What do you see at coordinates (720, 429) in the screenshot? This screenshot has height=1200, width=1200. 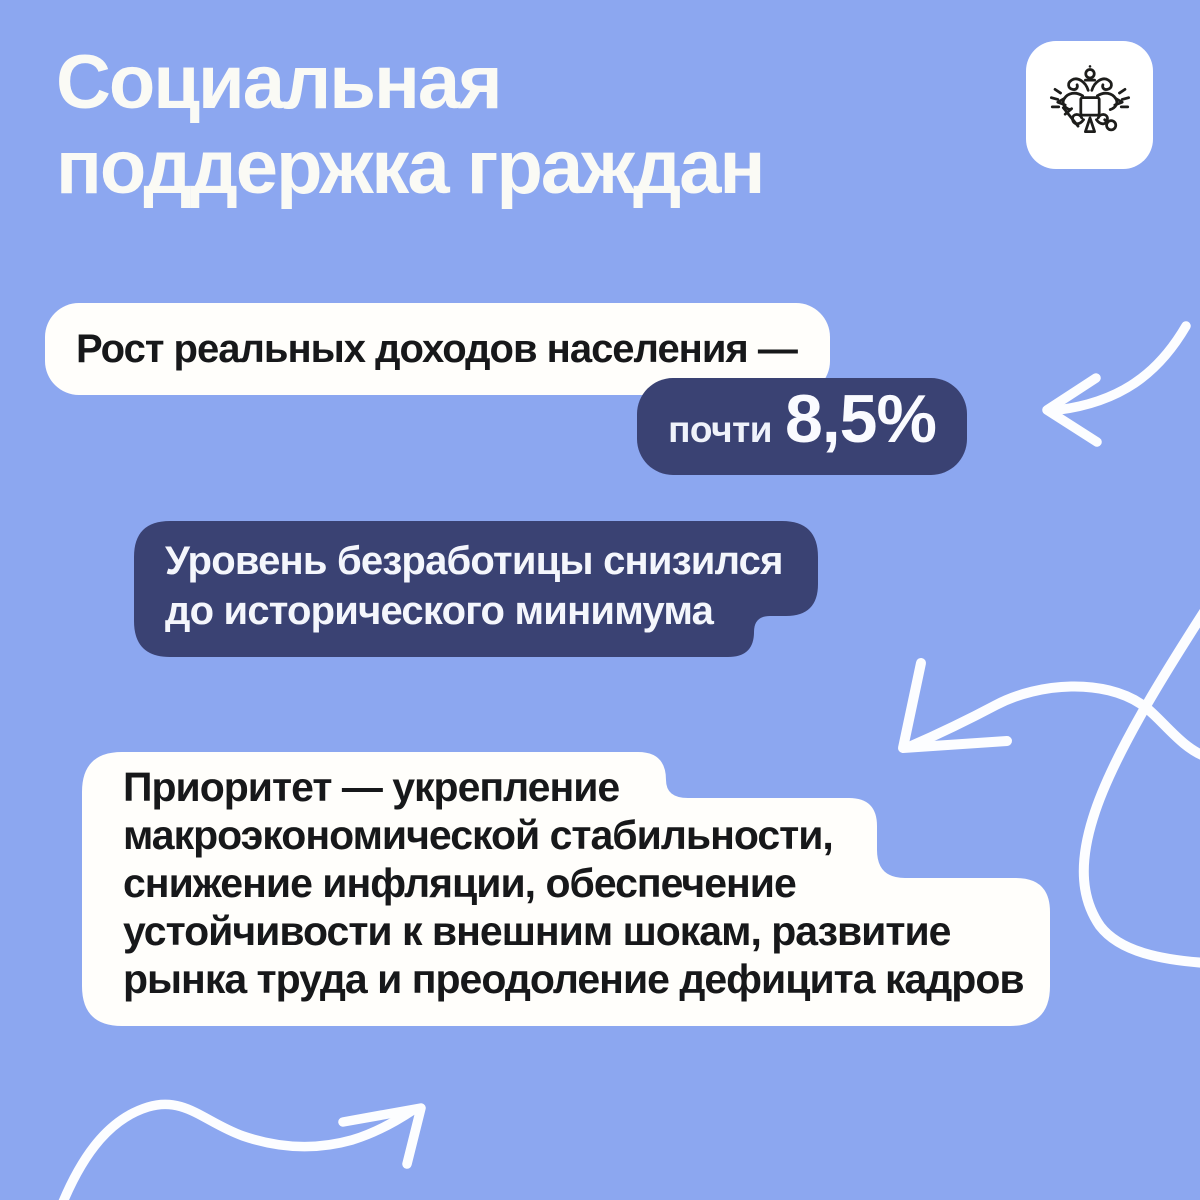 I see `highlight-prefix: почти` at bounding box center [720, 429].